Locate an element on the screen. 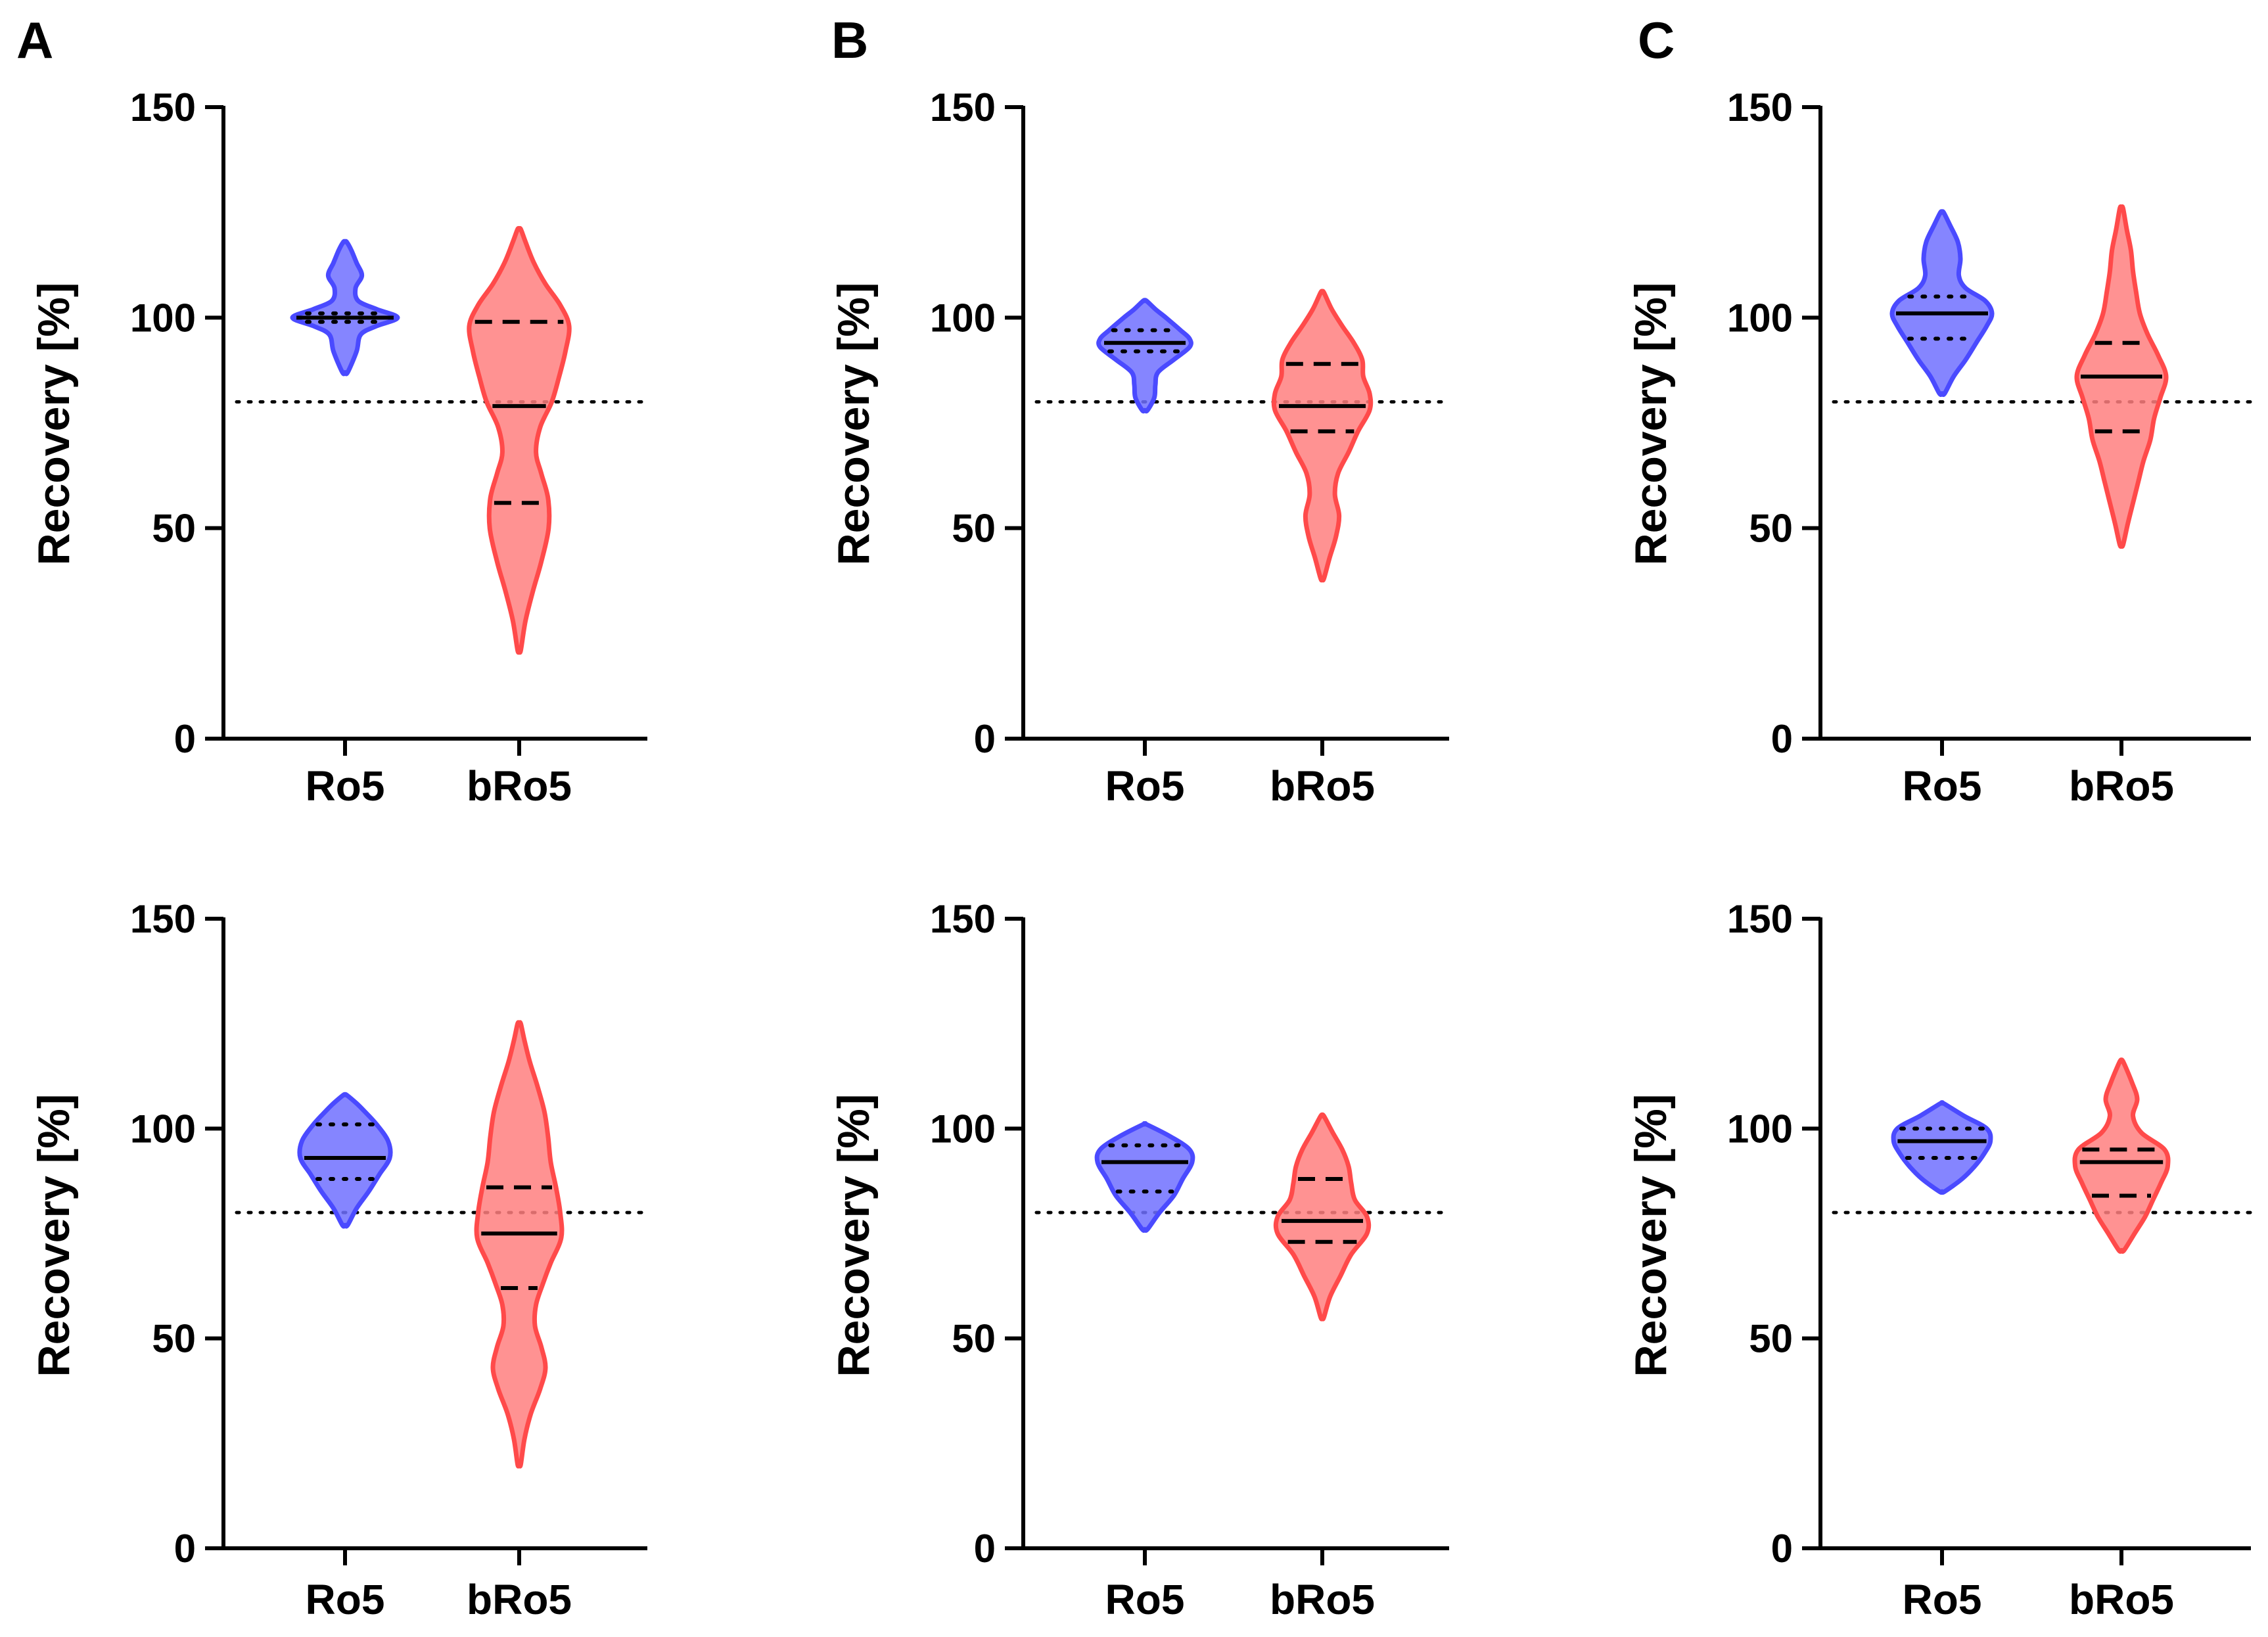 Image resolution: width=2268 pixels, height=1637 pixels. violin-chart-b-top: 0 50 100 150 Recovery [%] Ro5 bRo5 is located at coordinates (1140, 448).